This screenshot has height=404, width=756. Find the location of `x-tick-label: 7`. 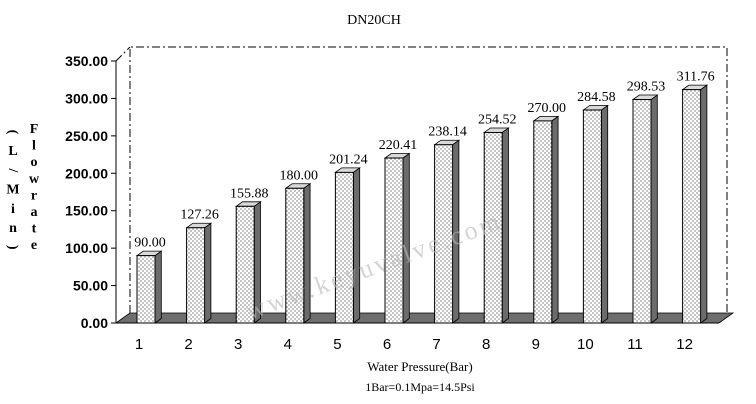

x-tick-label: 7 is located at coordinates (436, 344).